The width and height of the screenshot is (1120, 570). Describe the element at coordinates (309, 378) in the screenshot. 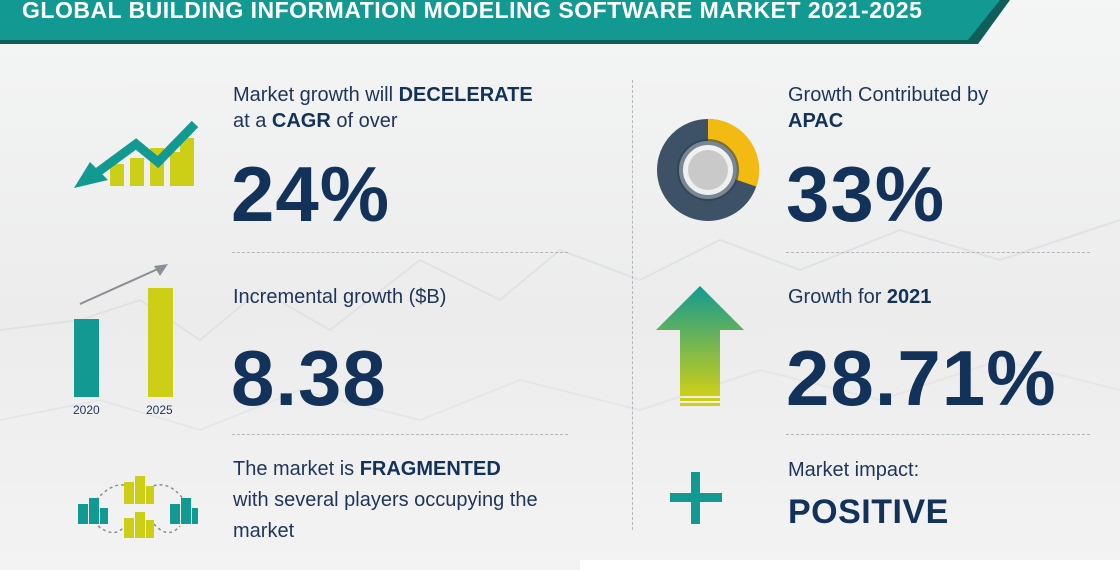

I see `incremental-value: 8.38` at that location.